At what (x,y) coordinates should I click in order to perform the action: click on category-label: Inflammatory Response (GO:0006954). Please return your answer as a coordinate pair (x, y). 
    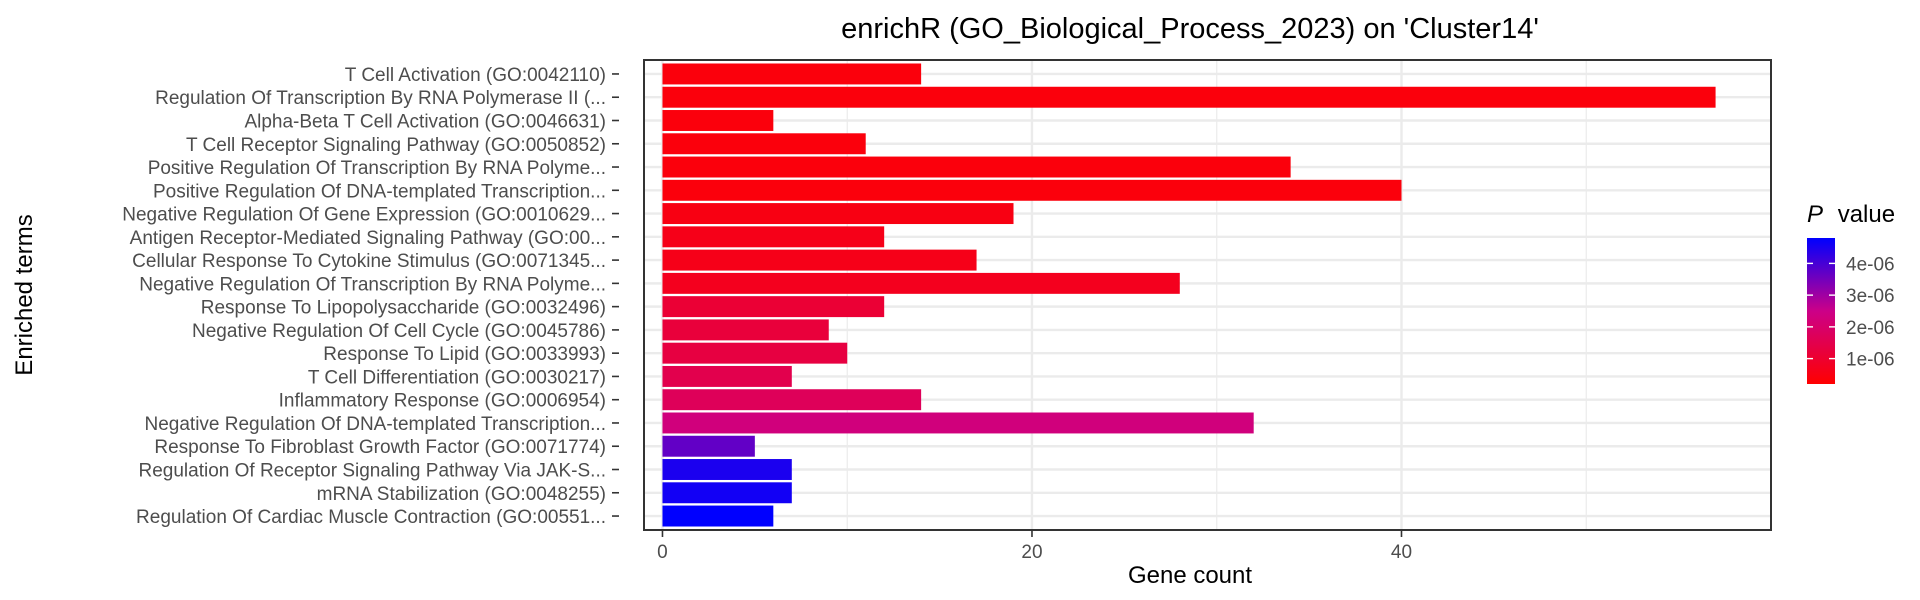
    Looking at the image, I should click on (442, 401).